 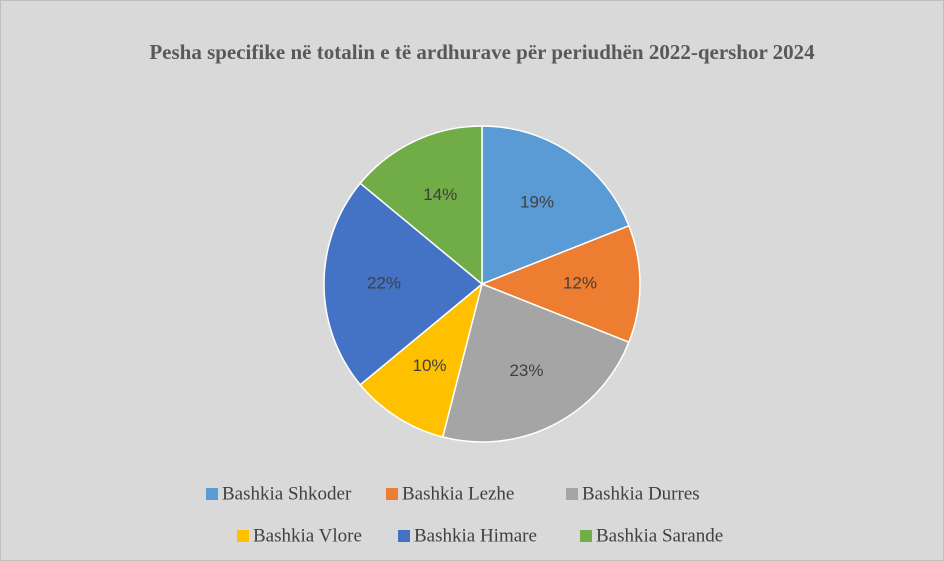 I want to click on legend-label: Bashkia Durres, so click(x=641, y=493).